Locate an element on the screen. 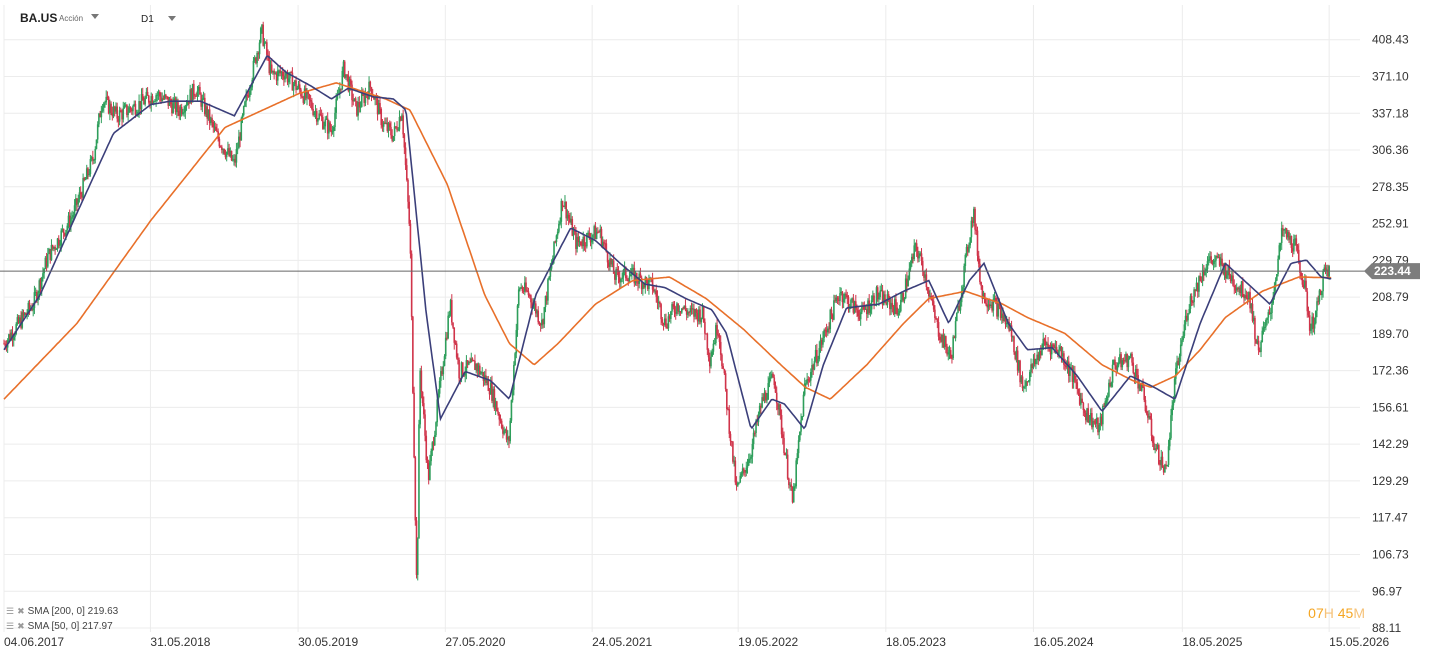 This screenshot has height=659, width=1434. symbol-dropdown-icon is located at coordinates (95, 16).